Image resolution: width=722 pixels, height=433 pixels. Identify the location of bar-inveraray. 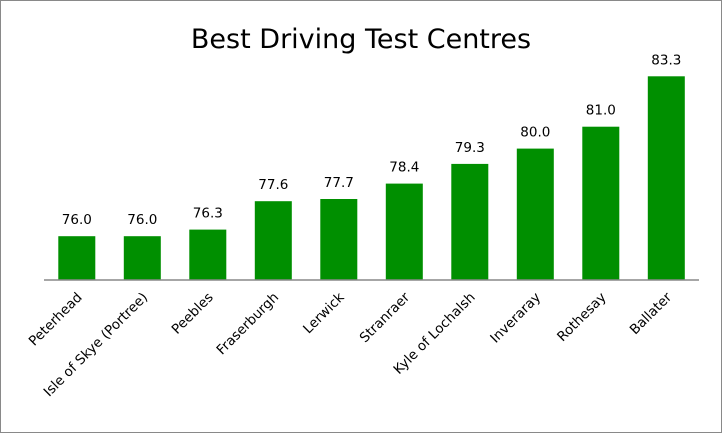
(535, 214).